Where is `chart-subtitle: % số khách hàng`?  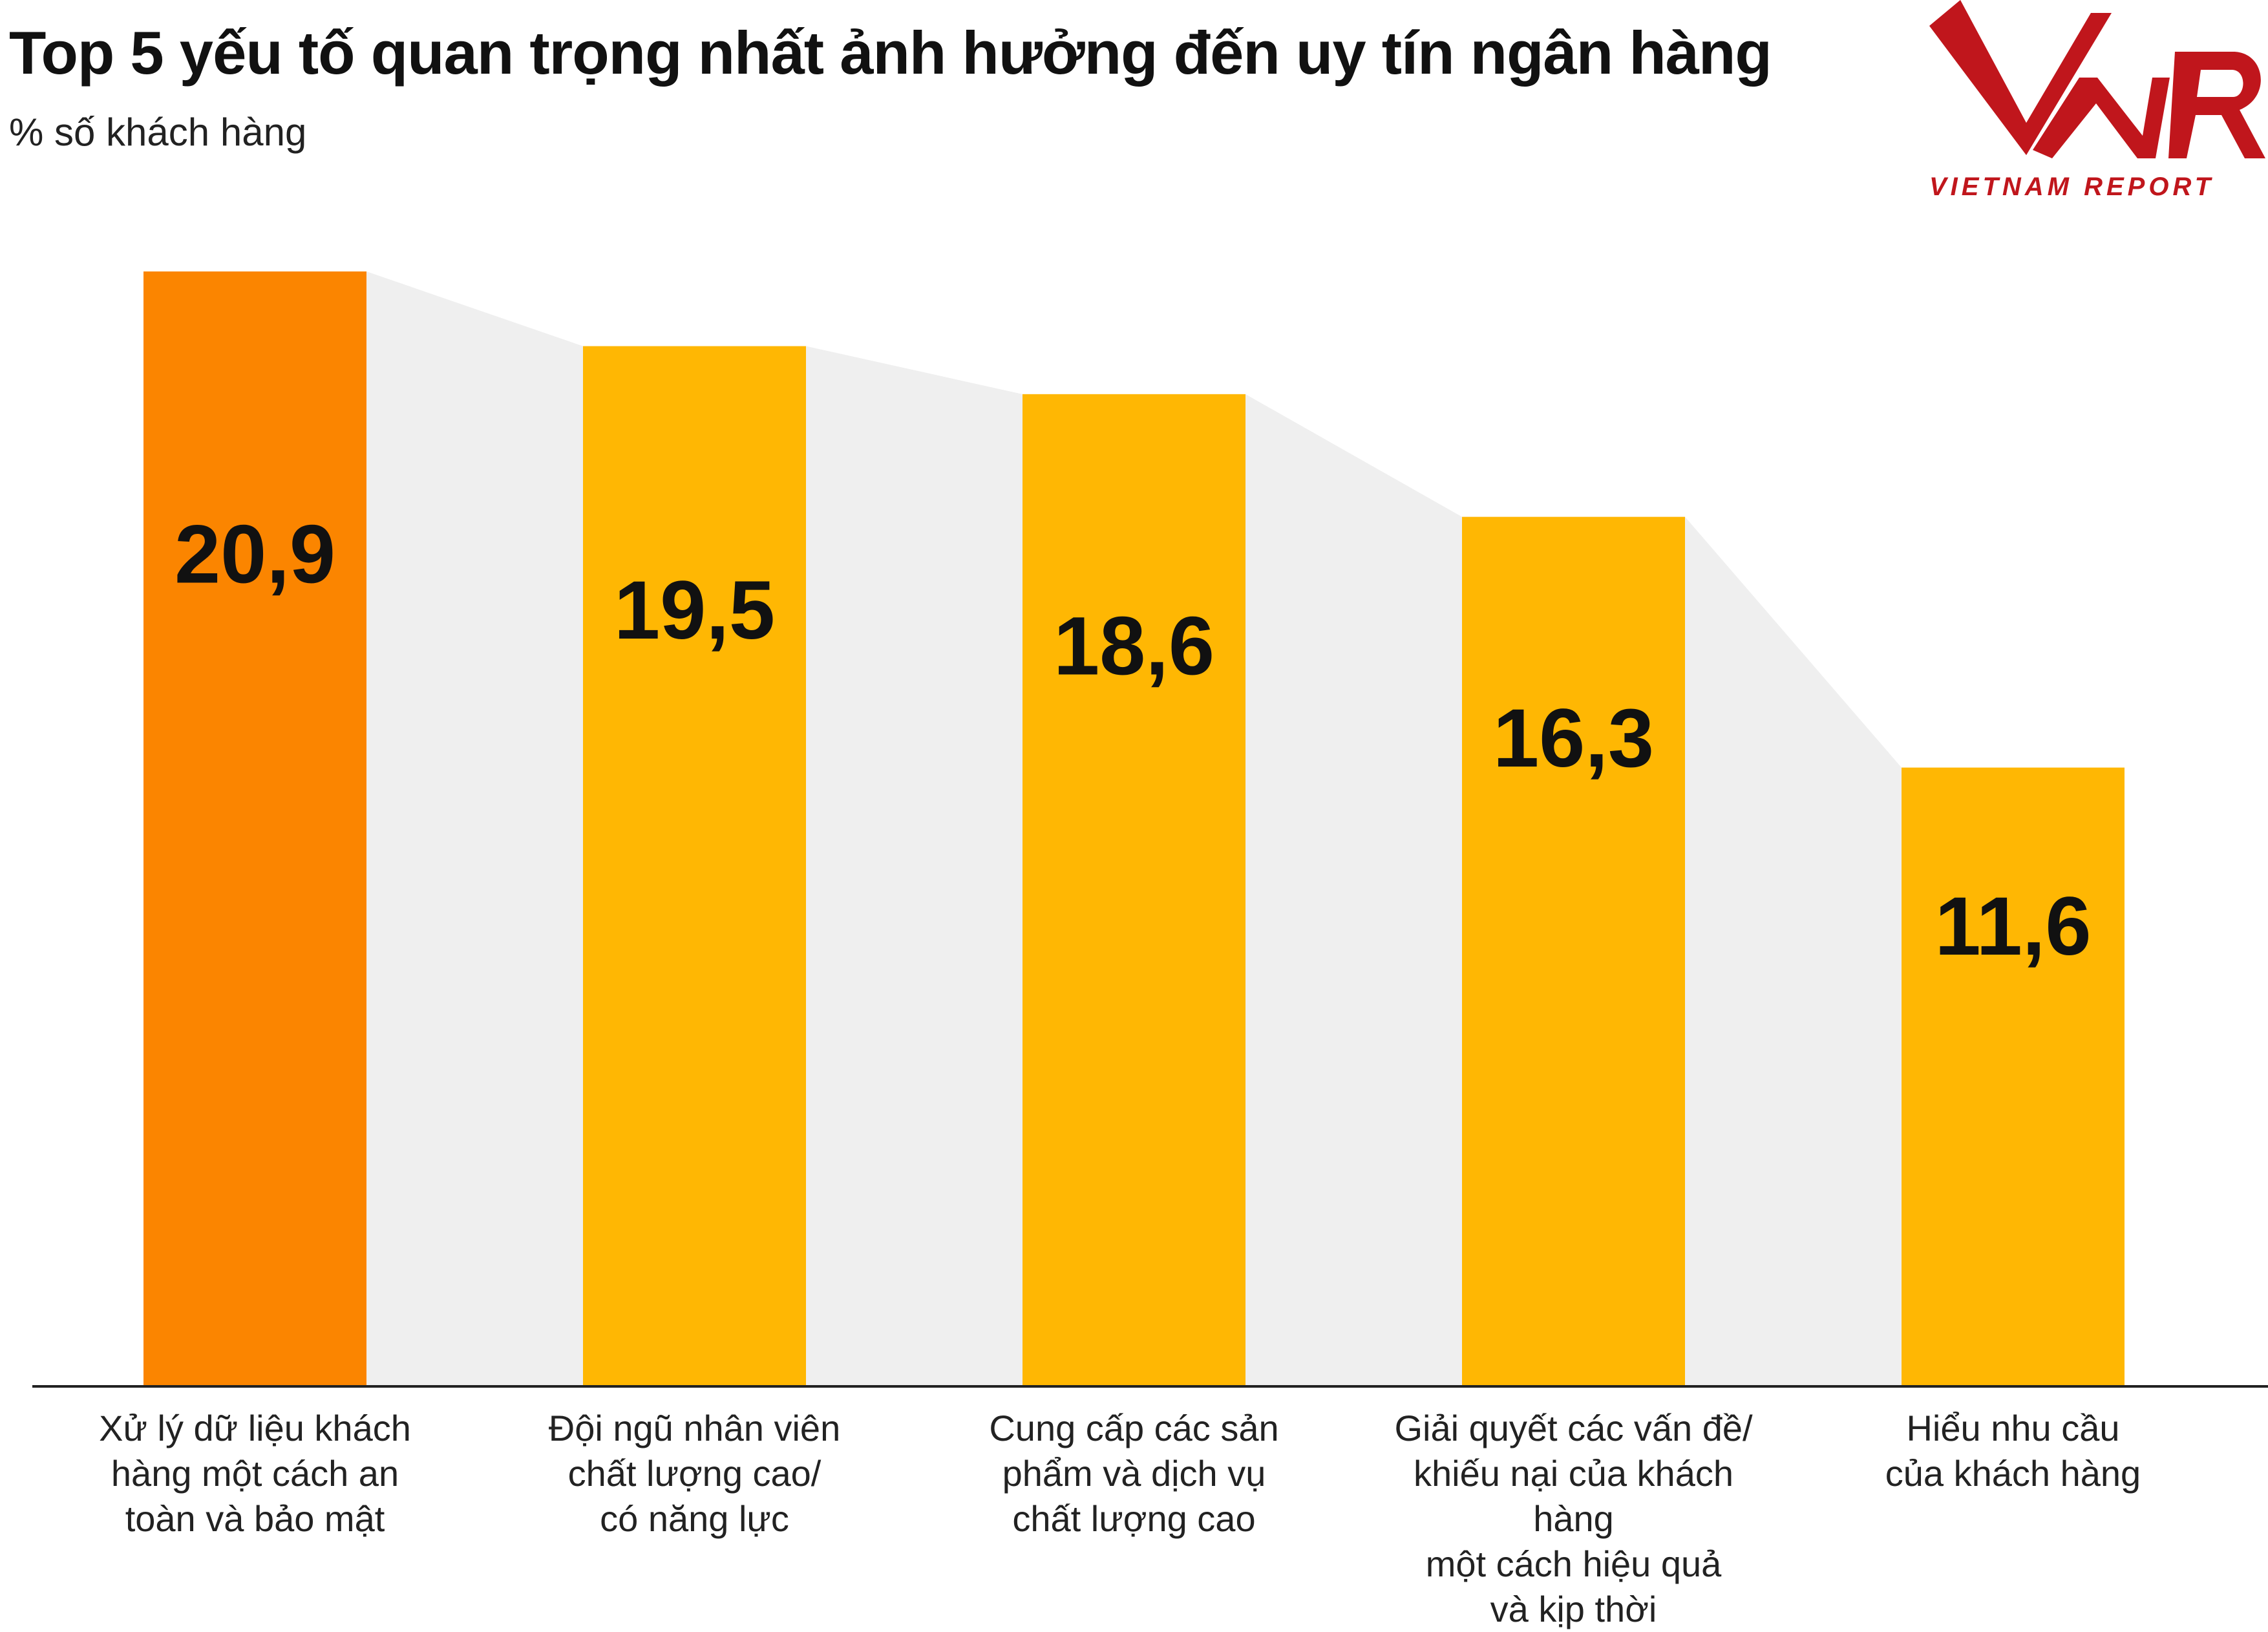
chart-subtitle: % số khách hàng is located at coordinates (158, 132).